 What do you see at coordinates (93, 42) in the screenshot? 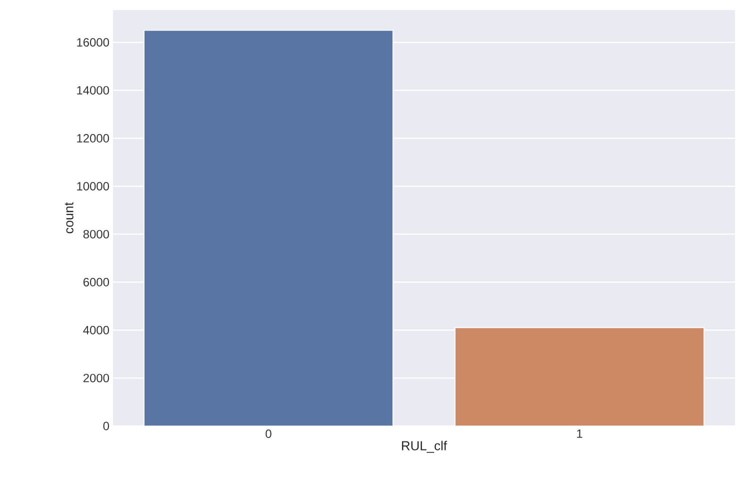
I see `y-tick-label: 16000` at bounding box center [93, 42].